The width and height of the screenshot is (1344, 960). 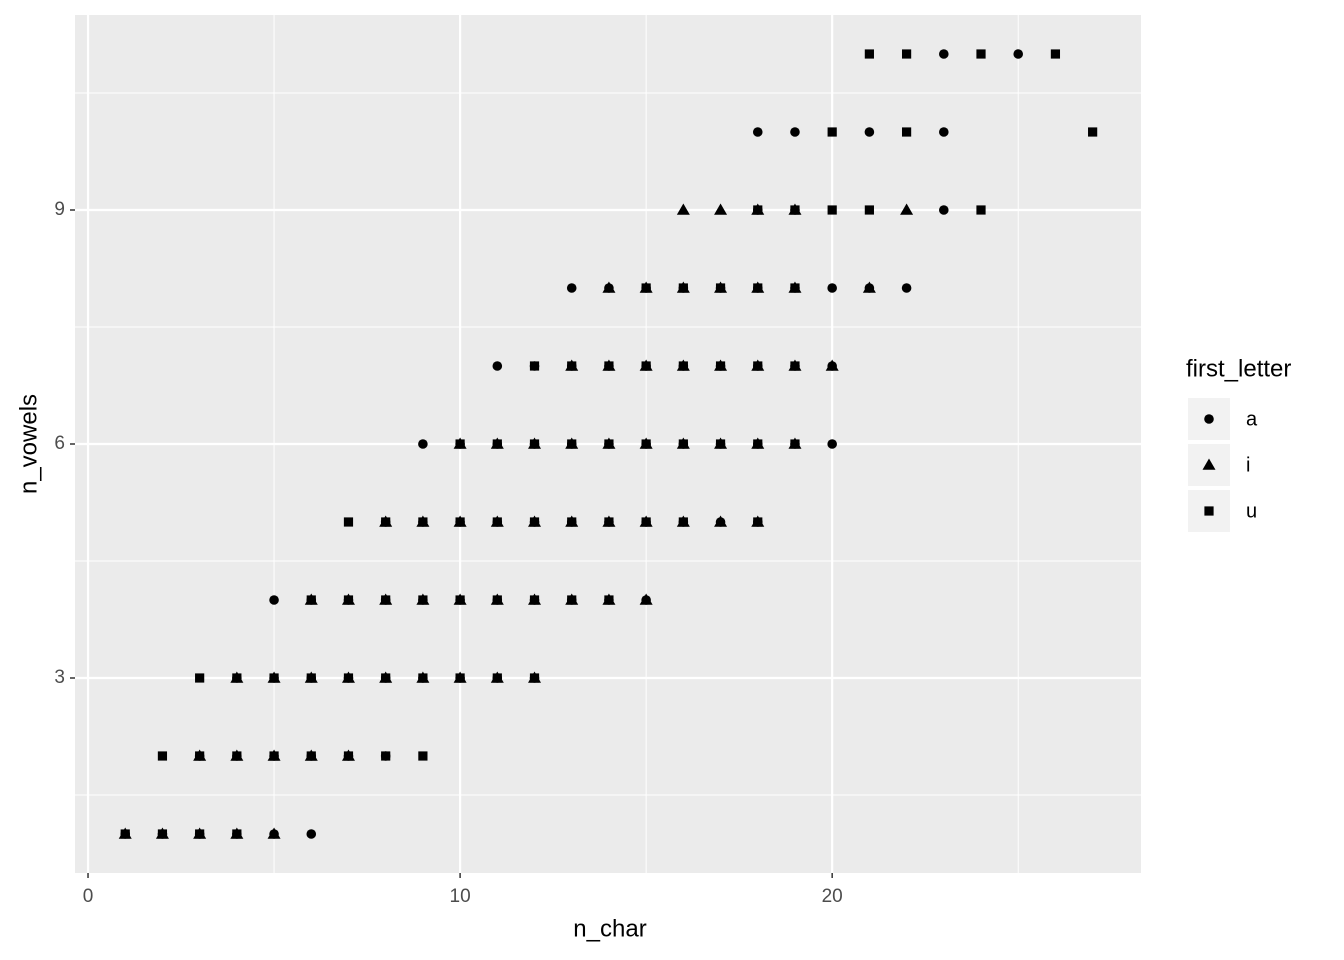 I want to click on legend-label: u, so click(x=1251, y=511).